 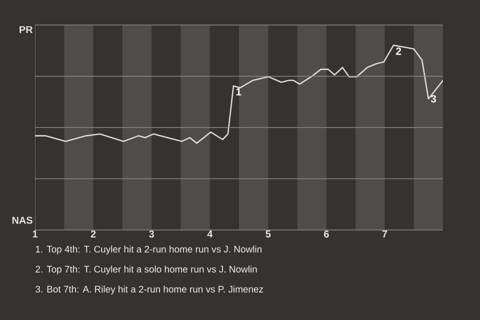 I want to click on annotation: 3, so click(x=433, y=99).